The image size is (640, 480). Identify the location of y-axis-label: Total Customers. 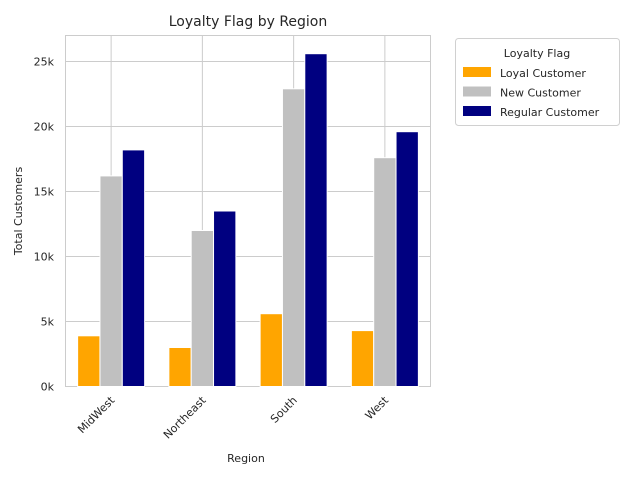
(18, 212).